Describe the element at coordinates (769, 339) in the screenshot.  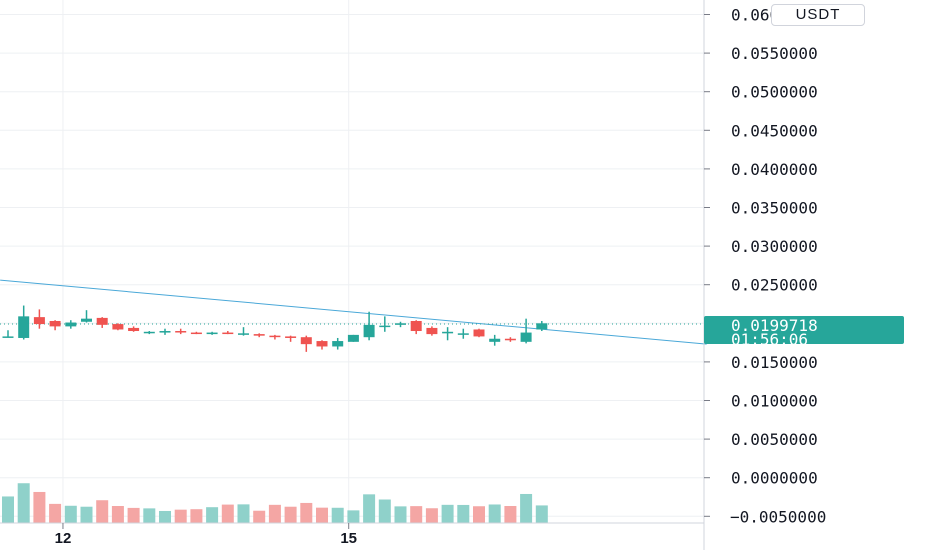
I see `candle-countdown: 01:56:06` at that location.